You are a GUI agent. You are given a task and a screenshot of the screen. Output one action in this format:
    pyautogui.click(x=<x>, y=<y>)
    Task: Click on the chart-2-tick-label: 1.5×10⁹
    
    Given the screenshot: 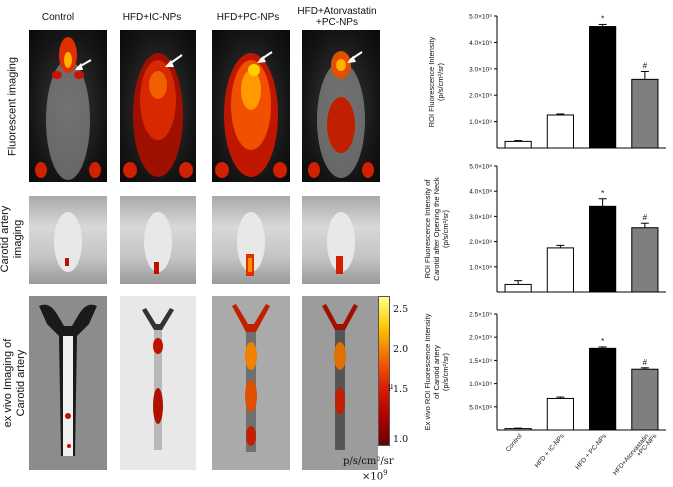 What is the action you would take?
    pyautogui.click(x=480, y=361)
    